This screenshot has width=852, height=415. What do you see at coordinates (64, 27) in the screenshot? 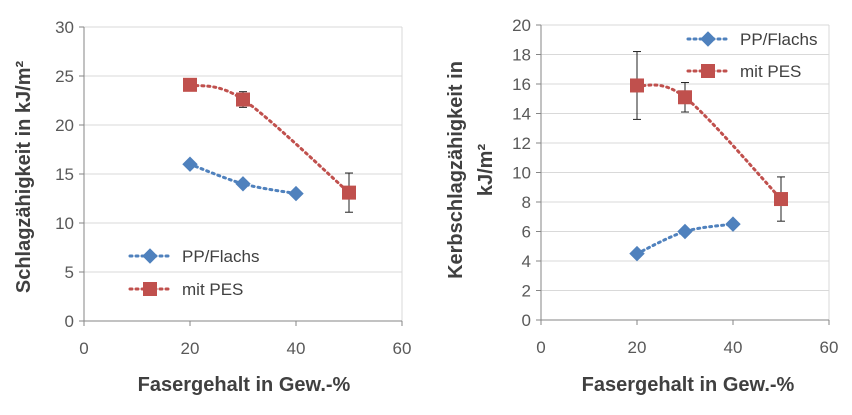
I see `y-tick-label: 30` at bounding box center [64, 27].